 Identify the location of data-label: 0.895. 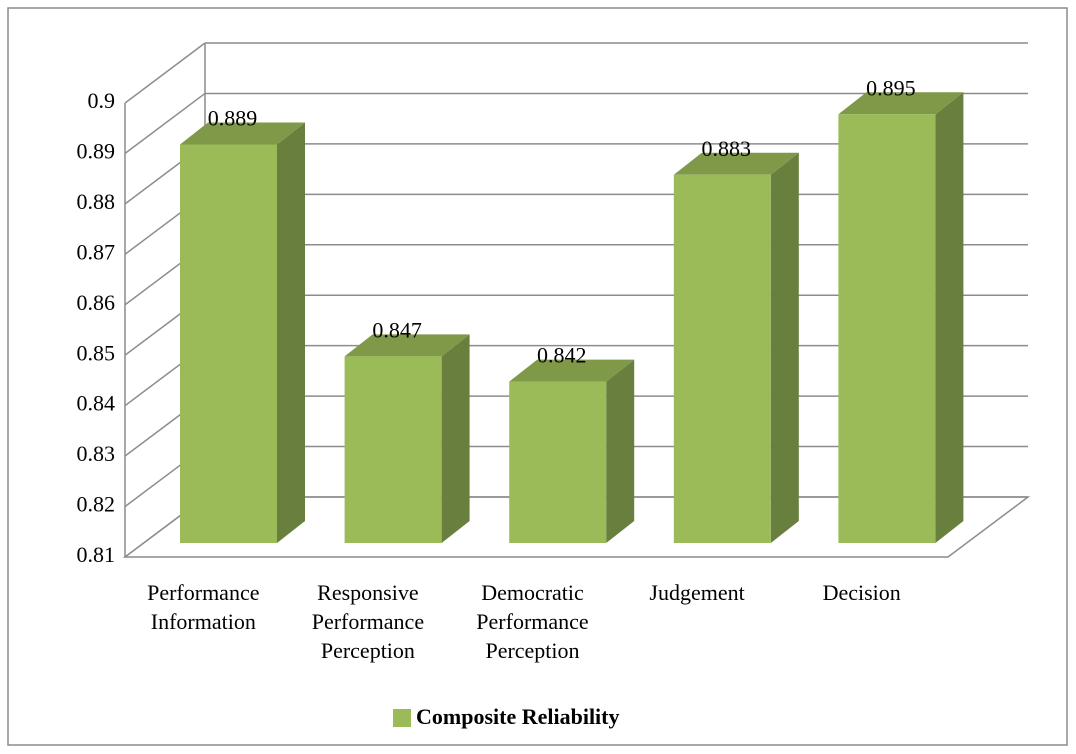
(891, 87).